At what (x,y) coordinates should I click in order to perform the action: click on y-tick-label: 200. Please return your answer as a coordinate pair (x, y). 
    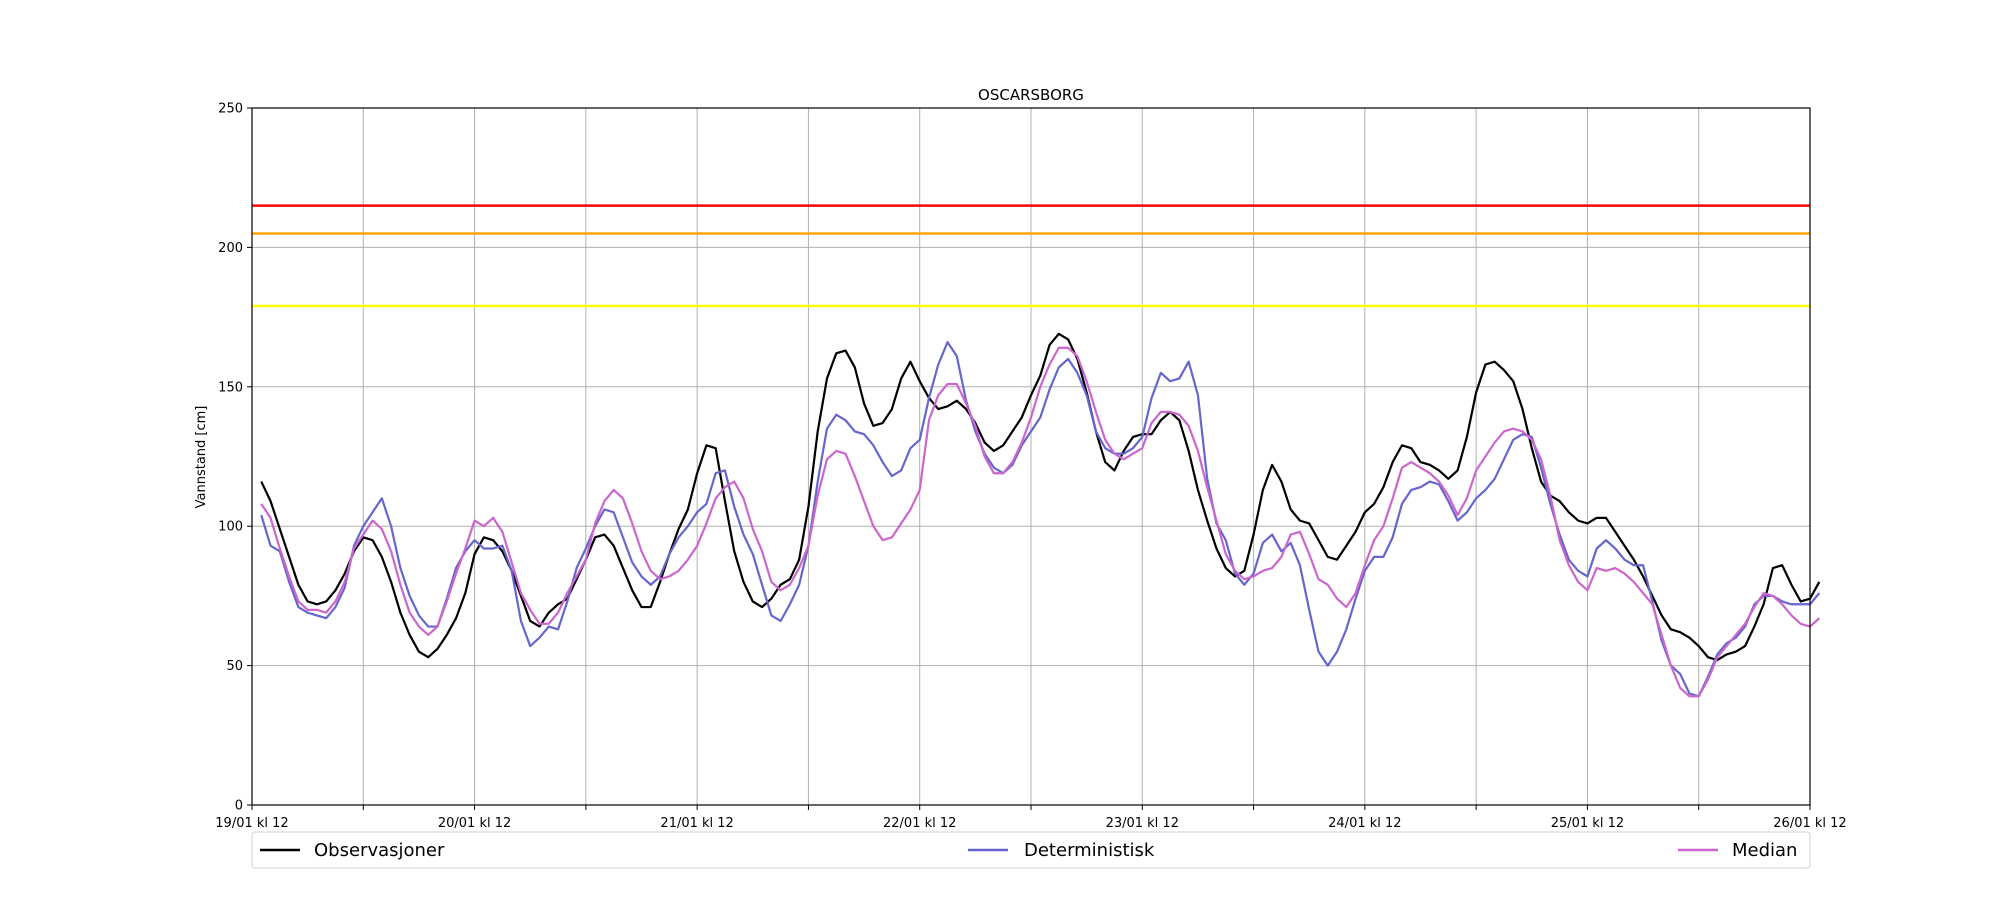
    Looking at the image, I should click on (230, 248).